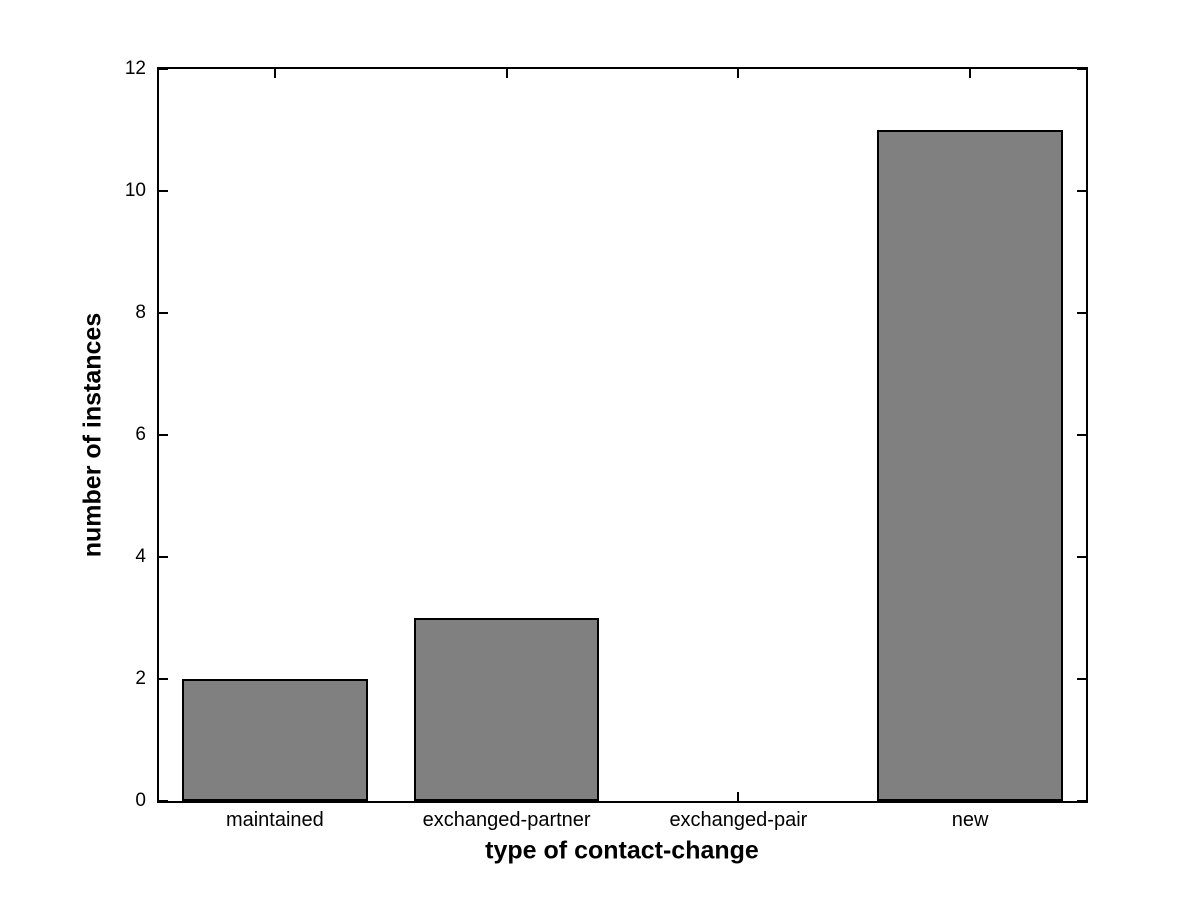  I want to click on y-tick-label: 12, so click(135, 68).